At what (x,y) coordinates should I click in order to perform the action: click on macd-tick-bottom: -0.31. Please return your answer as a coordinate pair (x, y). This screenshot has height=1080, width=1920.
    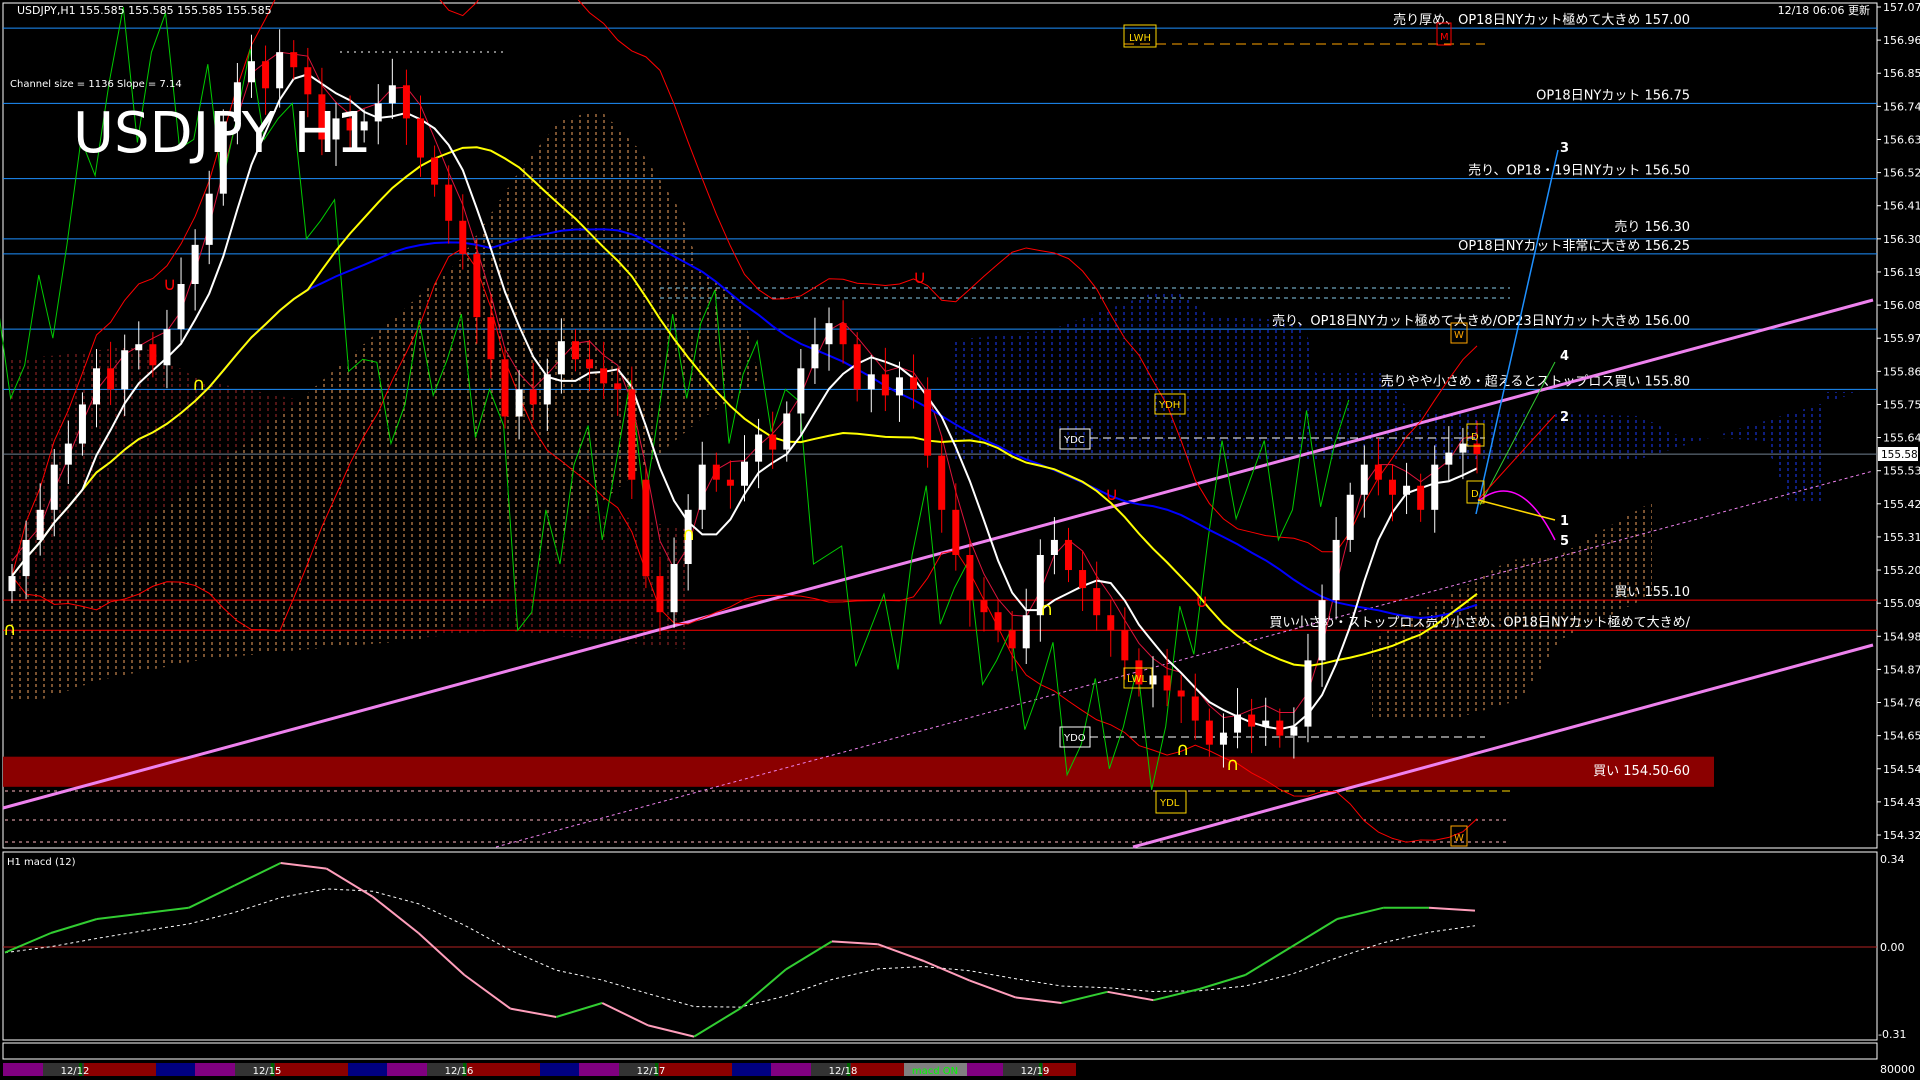
    Looking at the image, I should click on (1892, 1034).